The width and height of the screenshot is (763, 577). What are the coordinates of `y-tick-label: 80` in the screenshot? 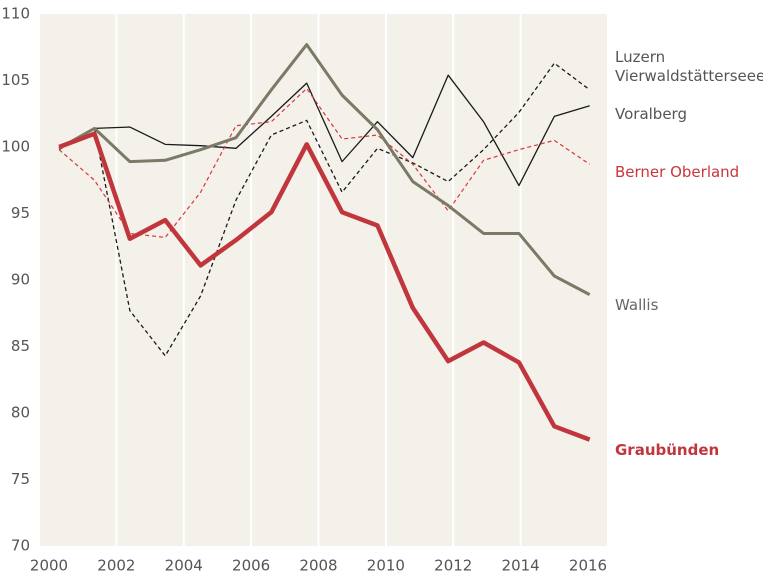 It's located at (20, 413).